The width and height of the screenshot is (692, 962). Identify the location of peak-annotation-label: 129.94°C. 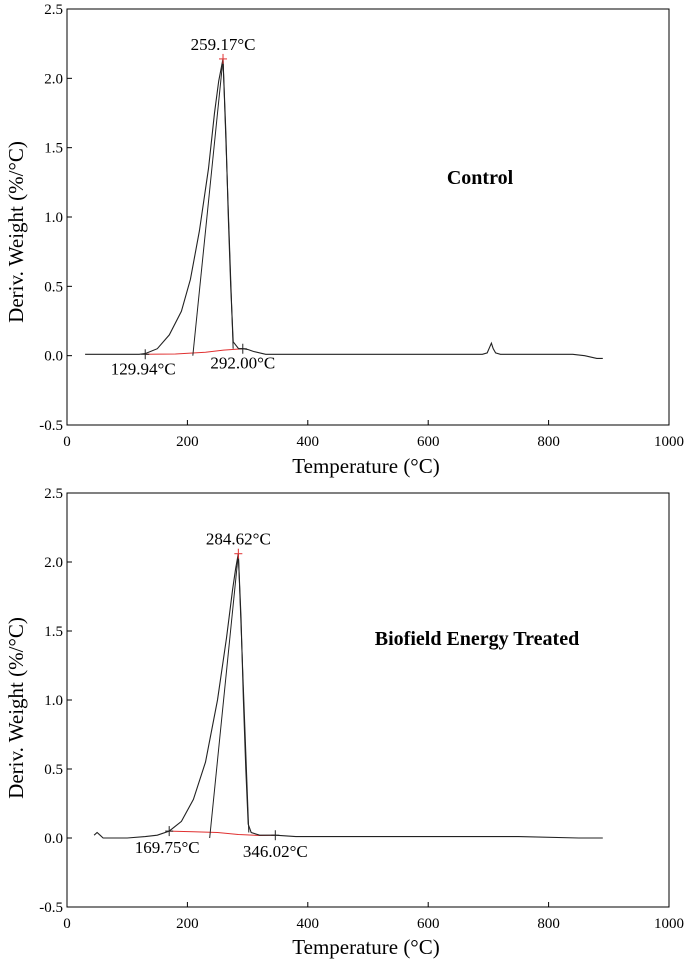
(143, 368).